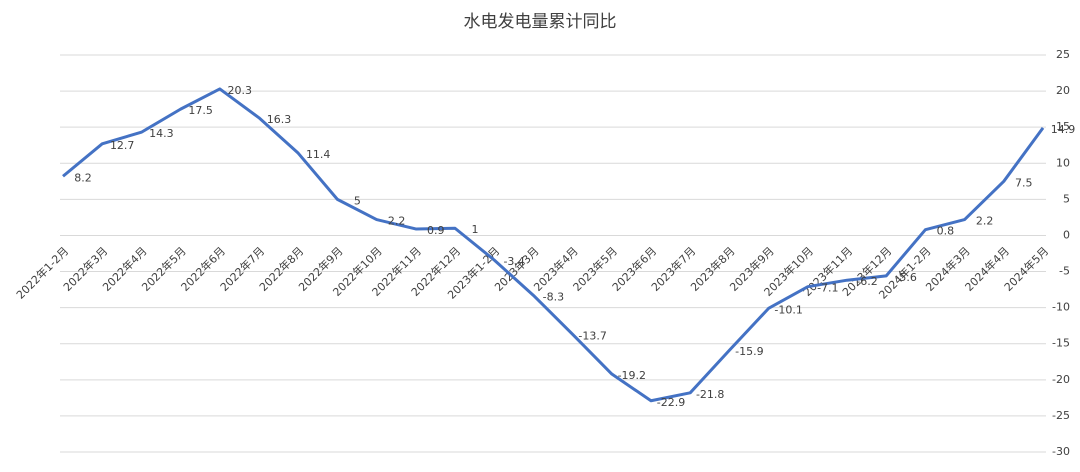 This screenshot has height=472, width=1080. Describe the element at coordinates (475, 229) in the screenshot. I see `data-label: 1` at that location.